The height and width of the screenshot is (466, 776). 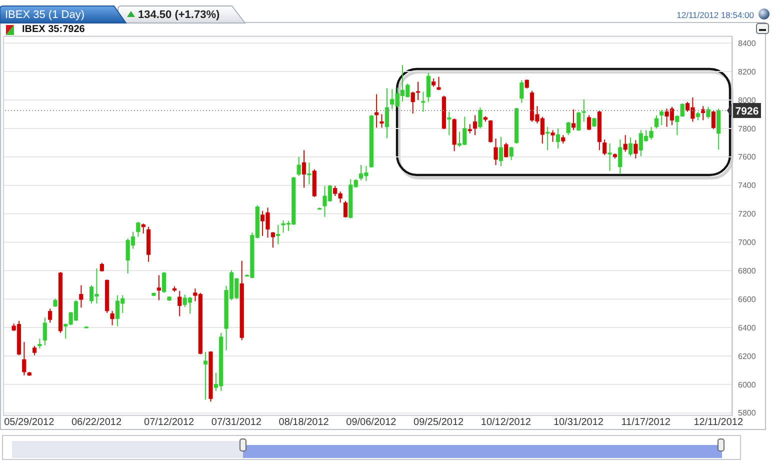 What do you see at coordinates (747, 185) in the screenshot?
I see `y-tick-label: 7400` at bounding box center [747, 185].